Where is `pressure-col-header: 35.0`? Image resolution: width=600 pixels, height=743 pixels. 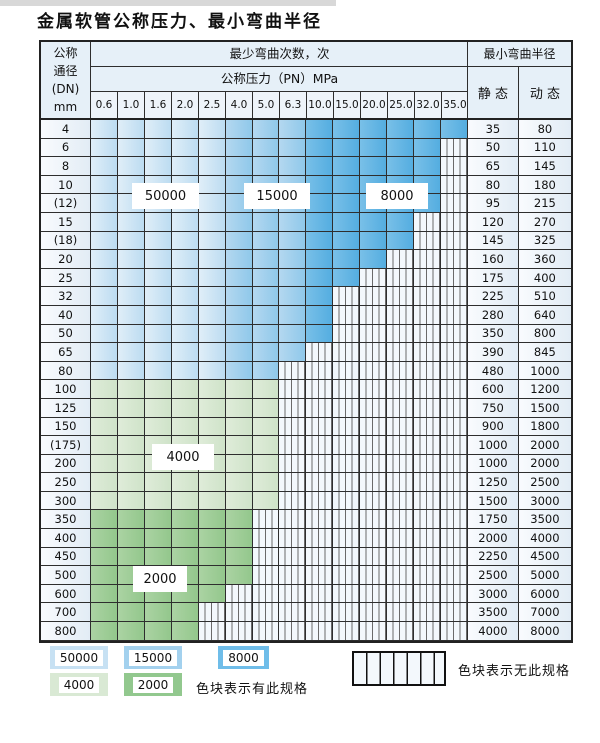
pressure-col-header: 35.0 is located at coordinates (455, 105).